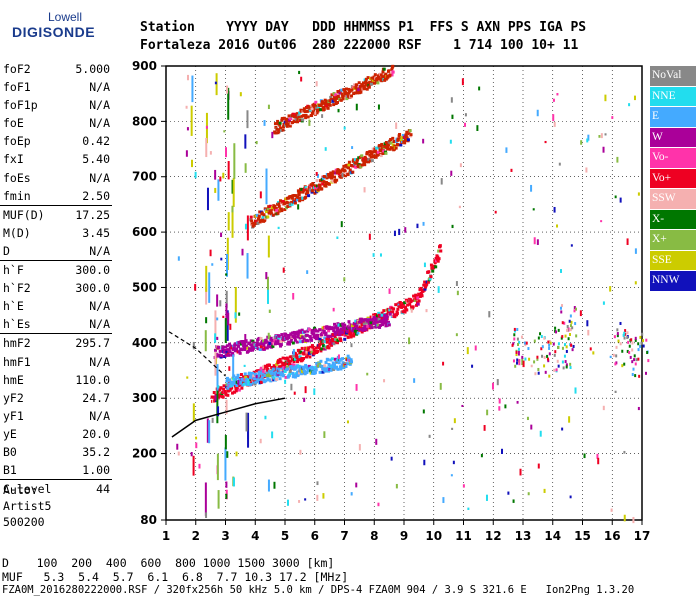 The height and width of the screenshot is (600, 700). I want to click on param-key: C-level, so click(27, 489).